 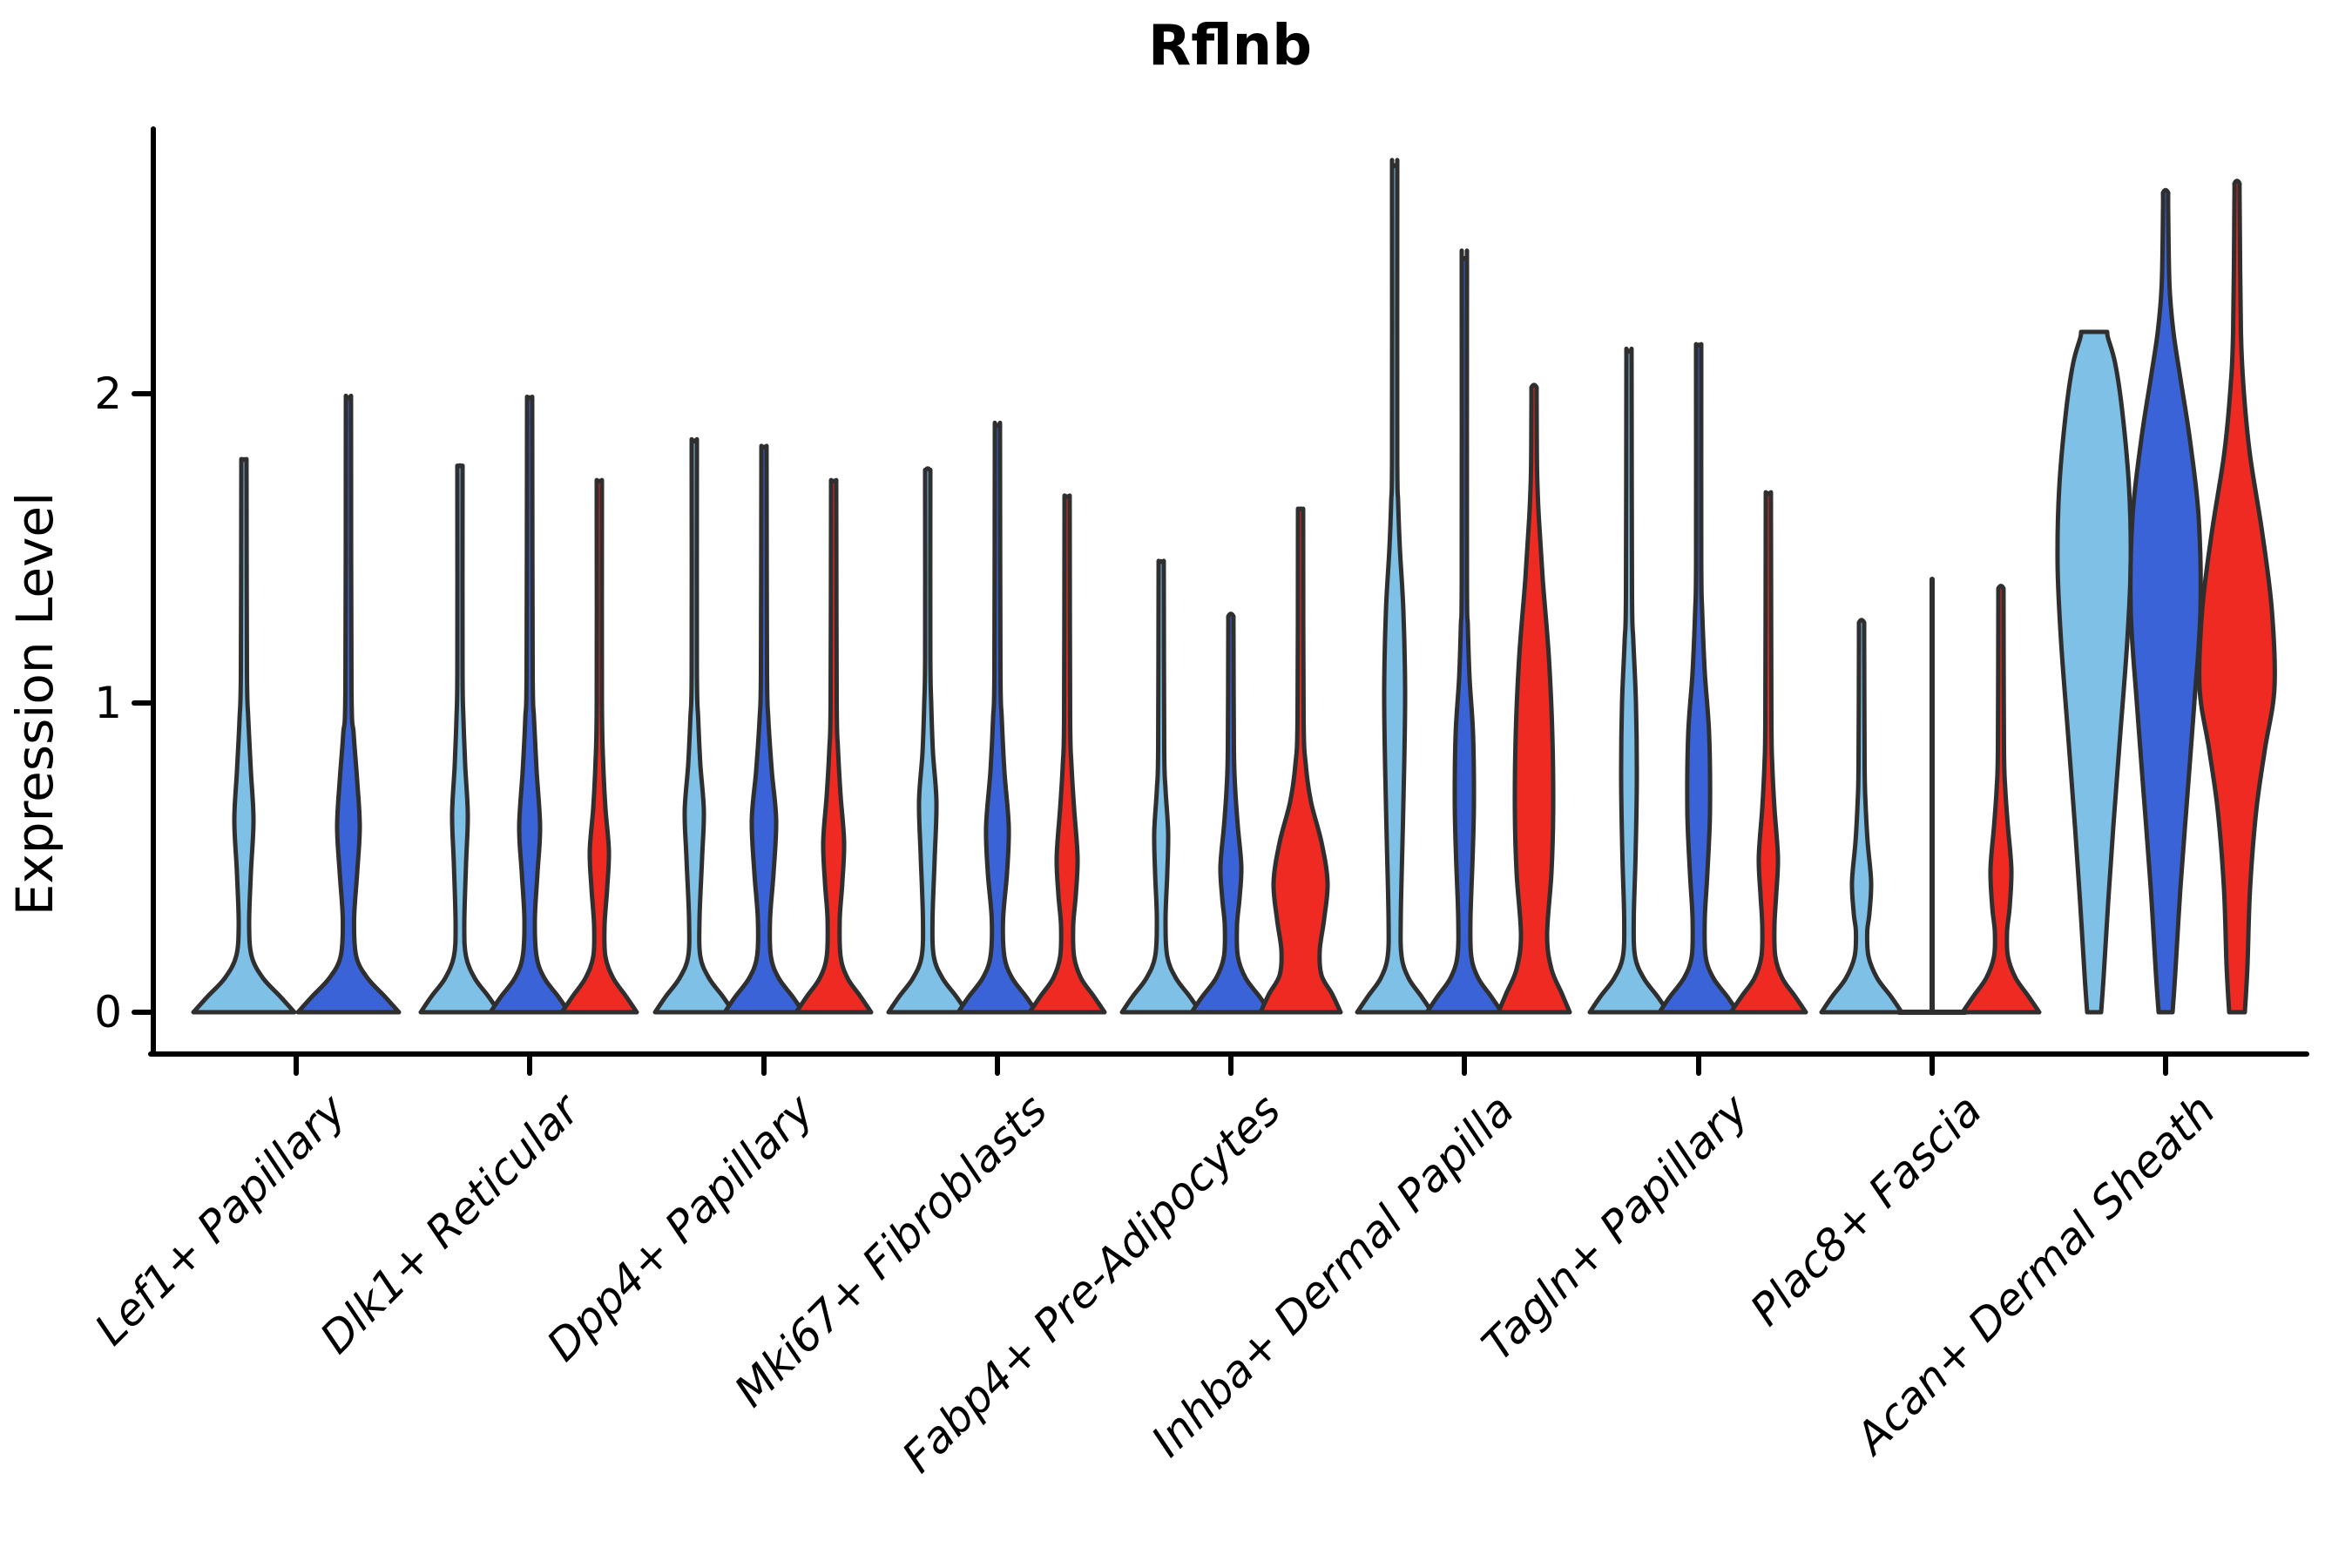 I want to click on violin-1-royalblue, so click(x=529, y=705).